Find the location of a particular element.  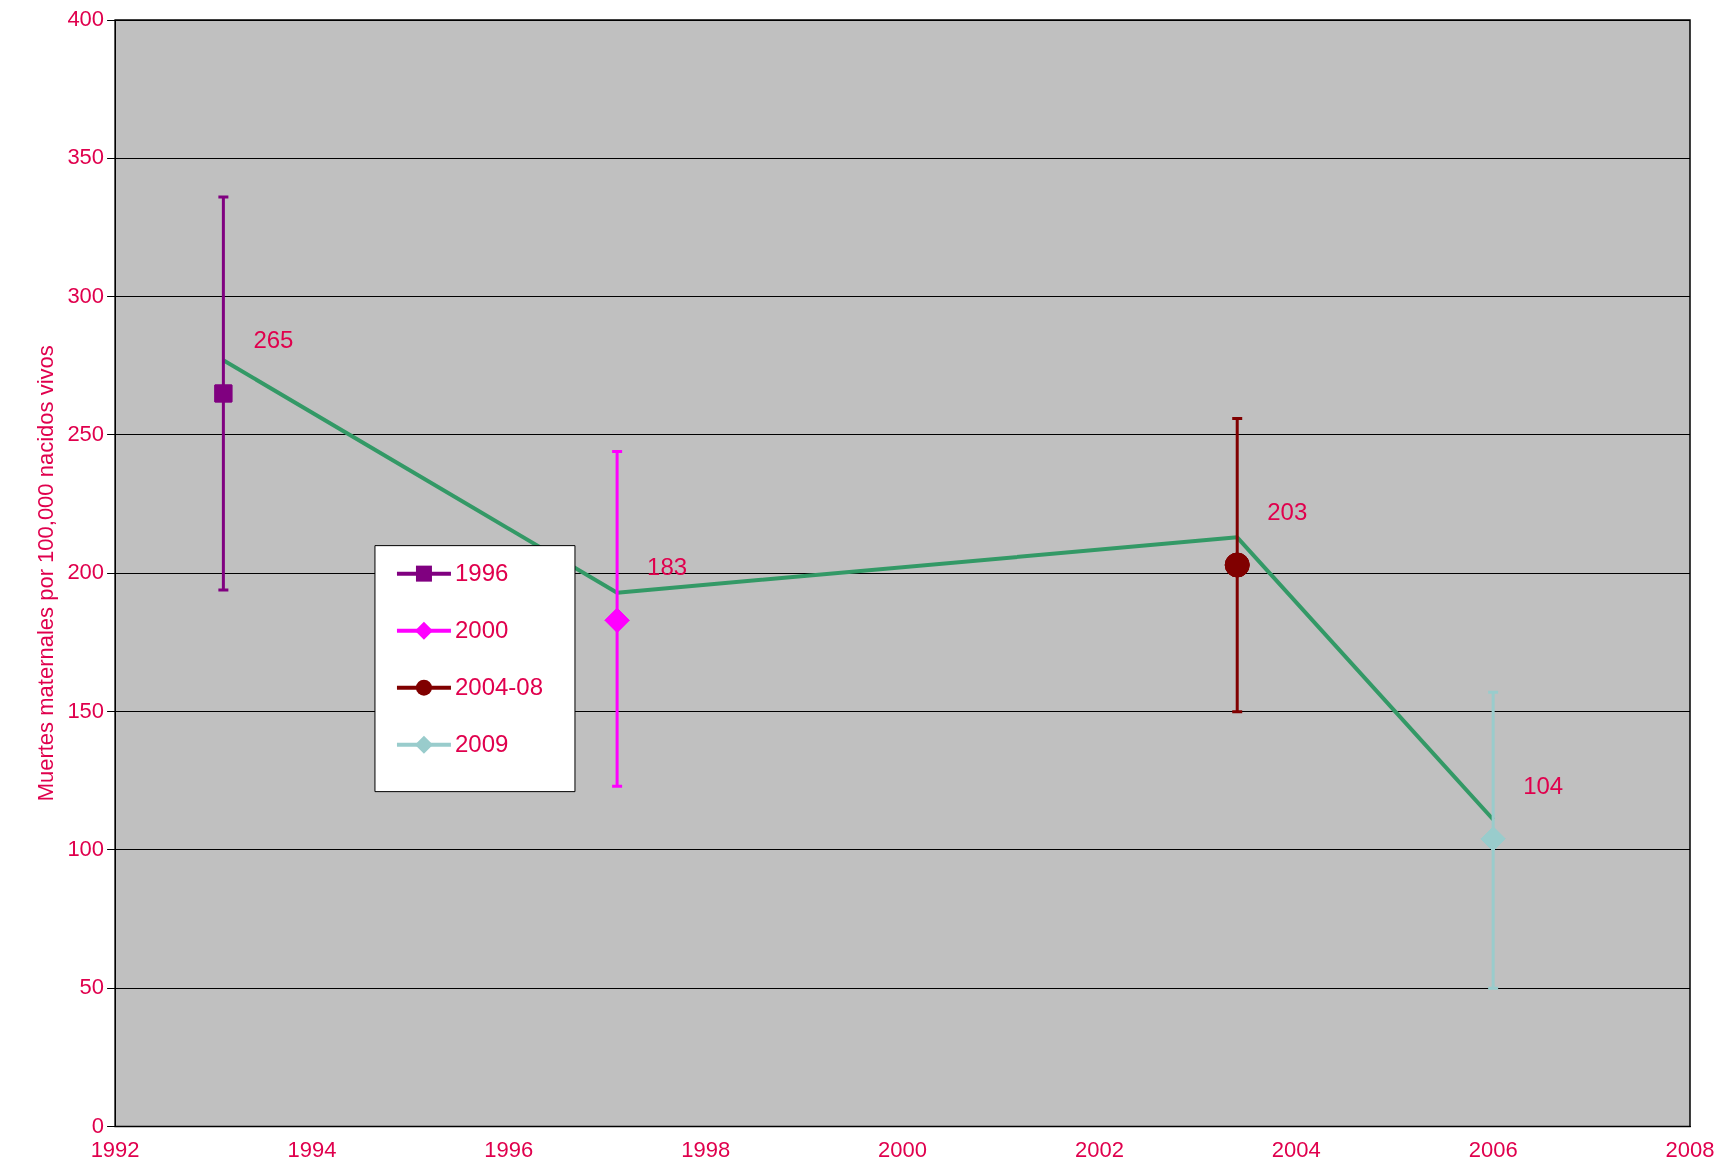

x-tick-label: 2002 is located at coordinates (1099, 1149).